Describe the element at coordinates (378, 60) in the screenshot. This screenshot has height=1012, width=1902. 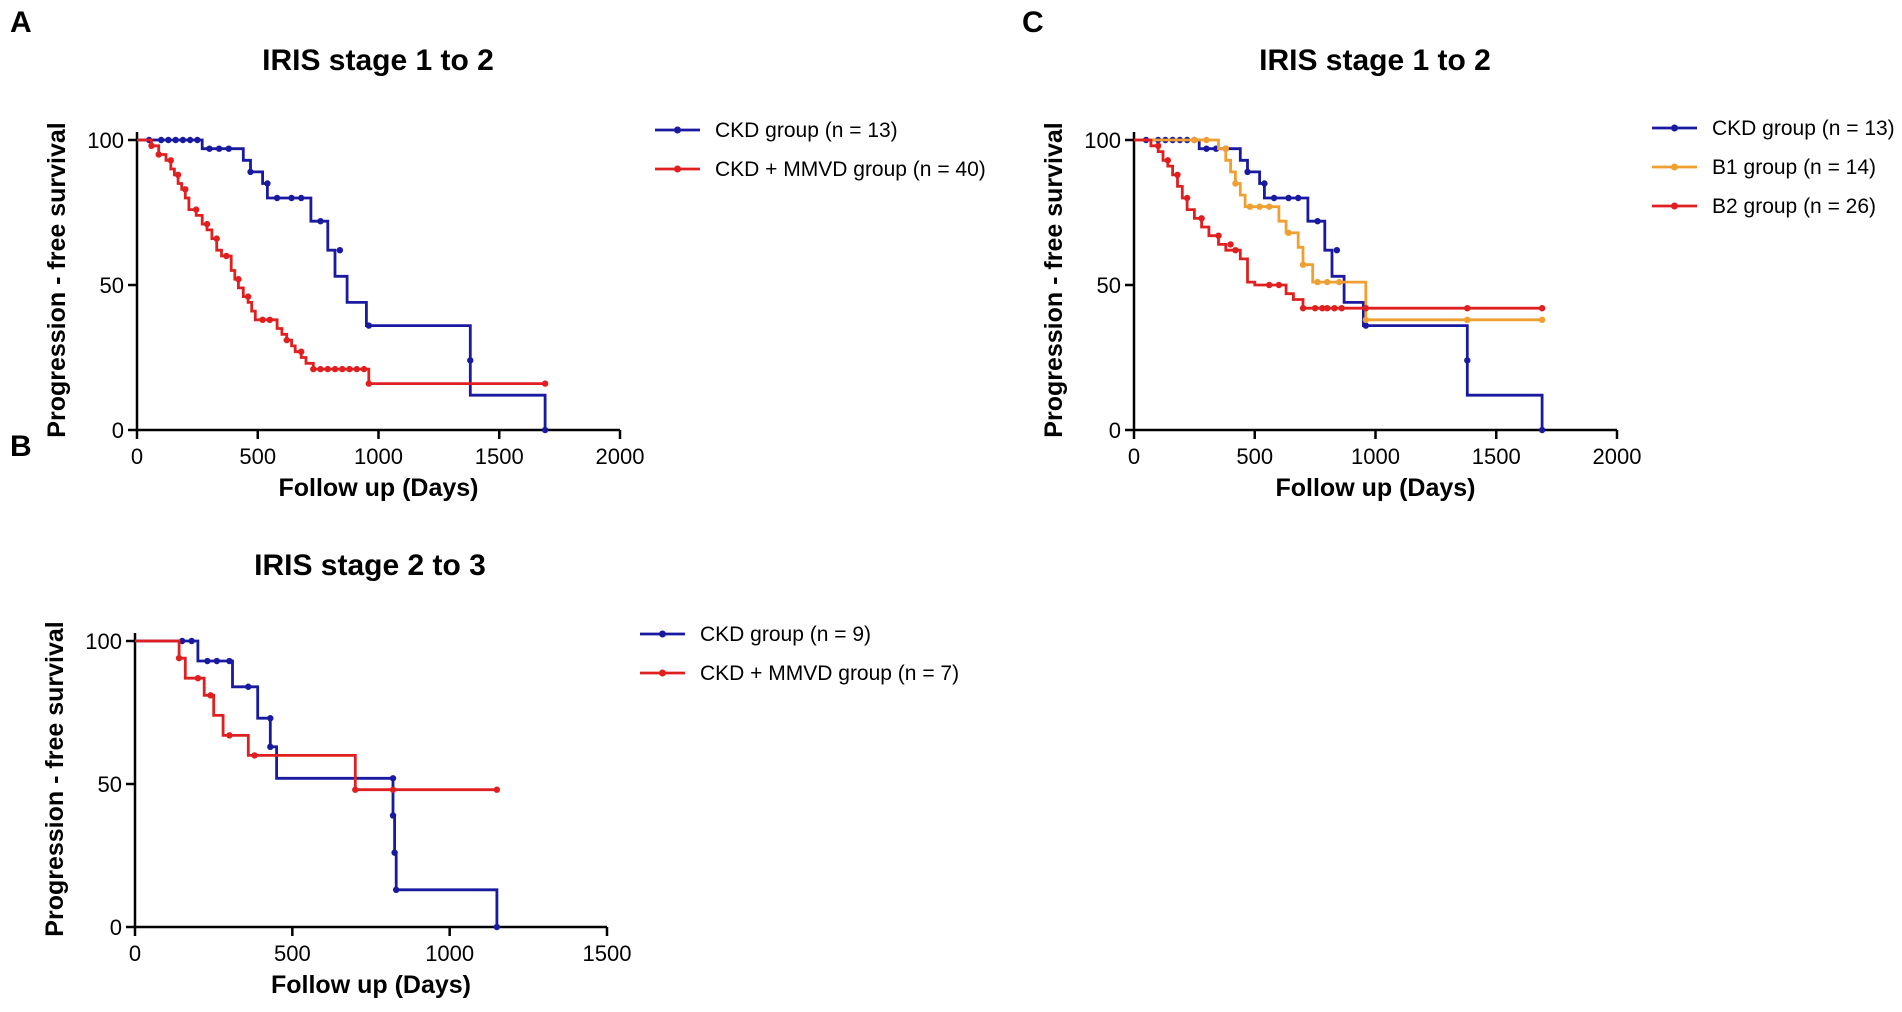
I see `chart-title: IRIS stage 1 to 2` at that location.